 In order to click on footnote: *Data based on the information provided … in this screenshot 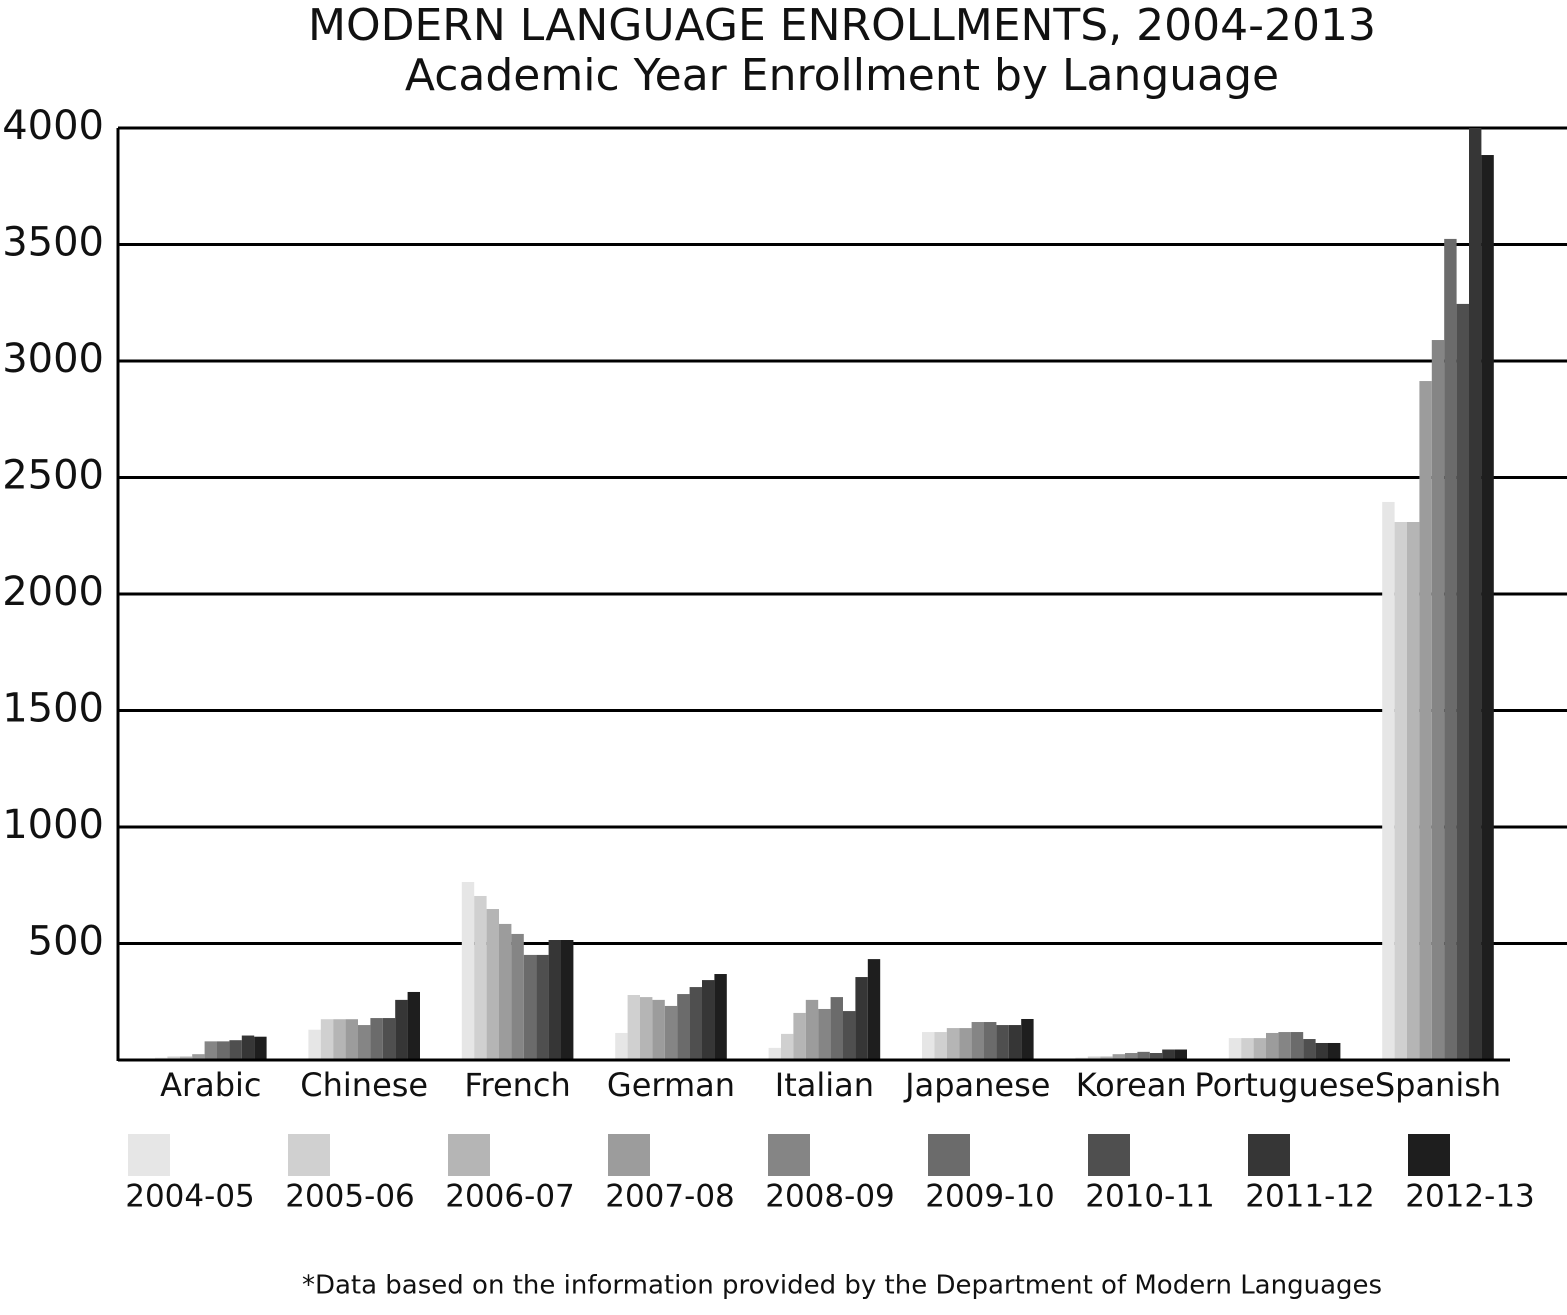, I will do `click(842, 1286)`.